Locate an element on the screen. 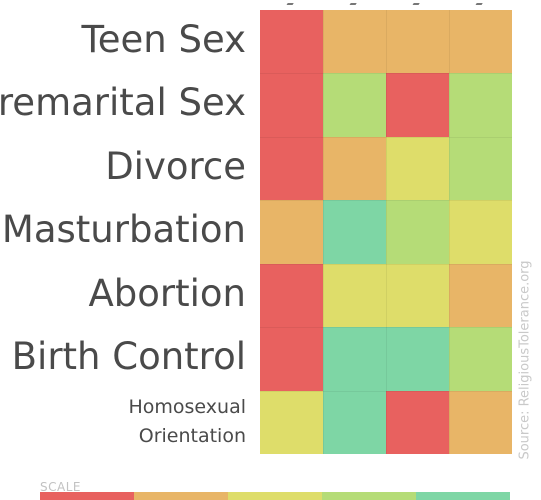 The width and height of the screenshot is (541, 500). source-note: Source: ReligiousTolerance.org is located at coordinates (525, 360).